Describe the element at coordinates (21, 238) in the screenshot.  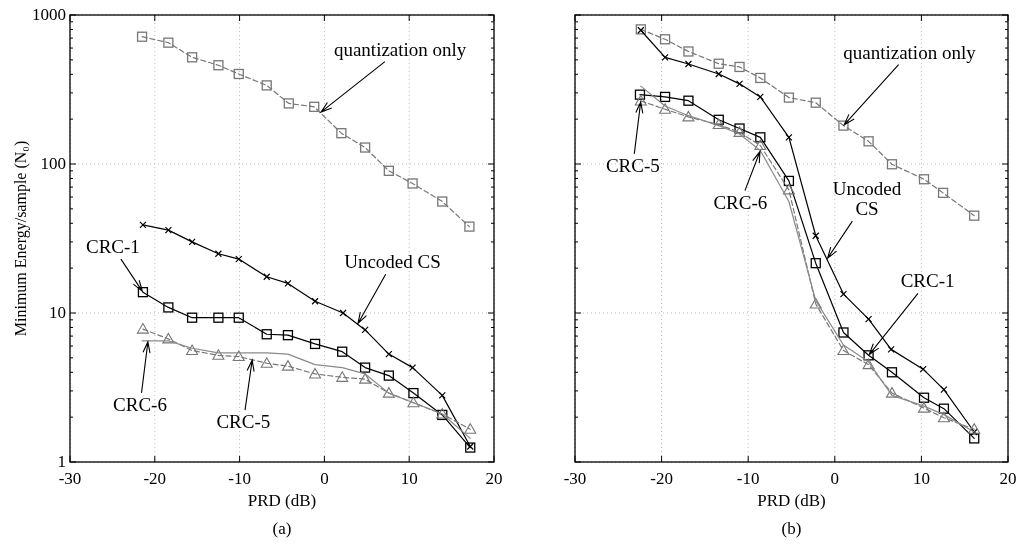
I see `y-axis-title: Minimum Energy/sample (N₀)` at that location.